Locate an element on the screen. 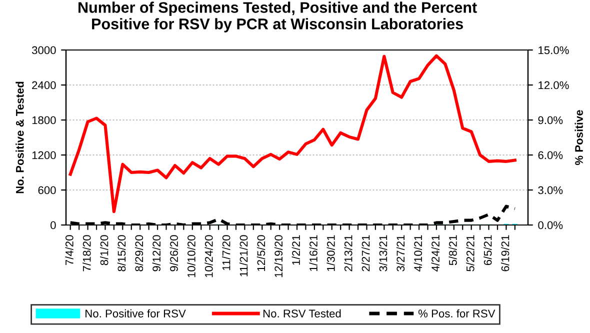 The width and height of the screenshot is (590, 333). y2-tick-label: 15.0% is located at coordinates (553, 50).